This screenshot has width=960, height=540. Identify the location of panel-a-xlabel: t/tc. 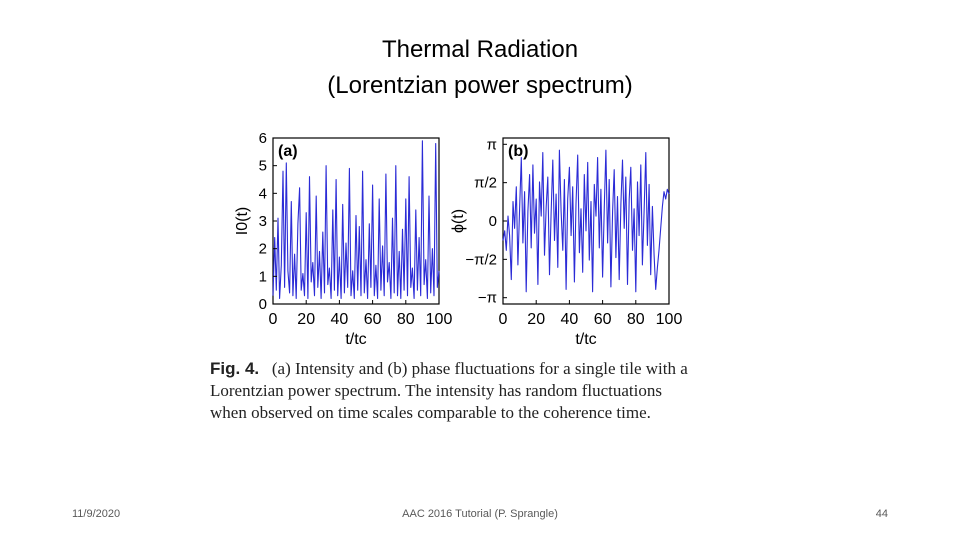
(355, 339).